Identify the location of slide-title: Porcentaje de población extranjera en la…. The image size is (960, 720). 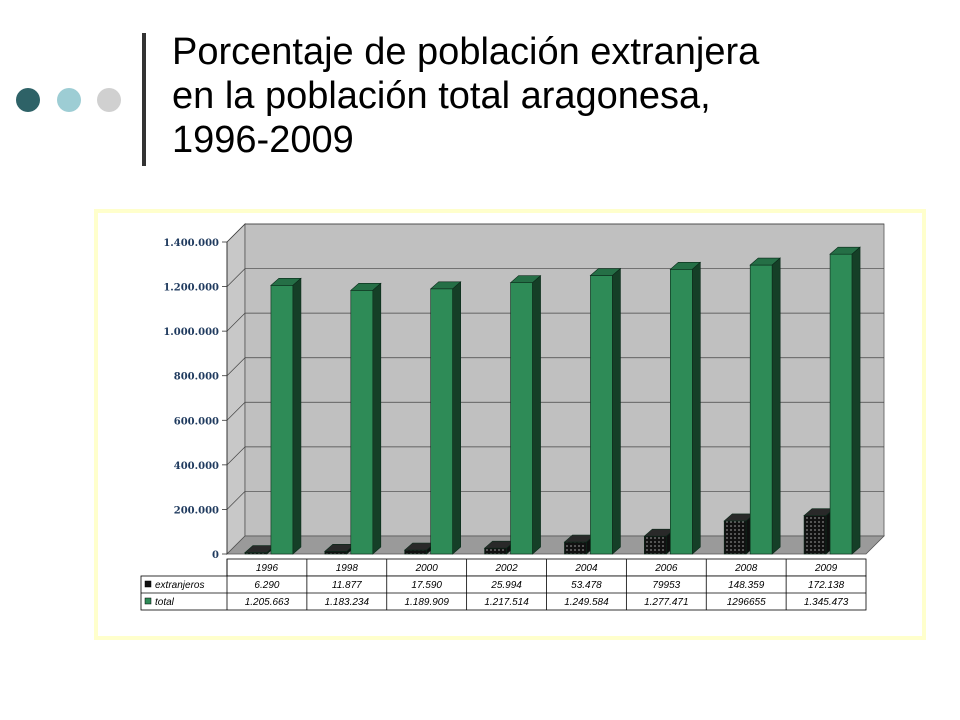
(552, 96).